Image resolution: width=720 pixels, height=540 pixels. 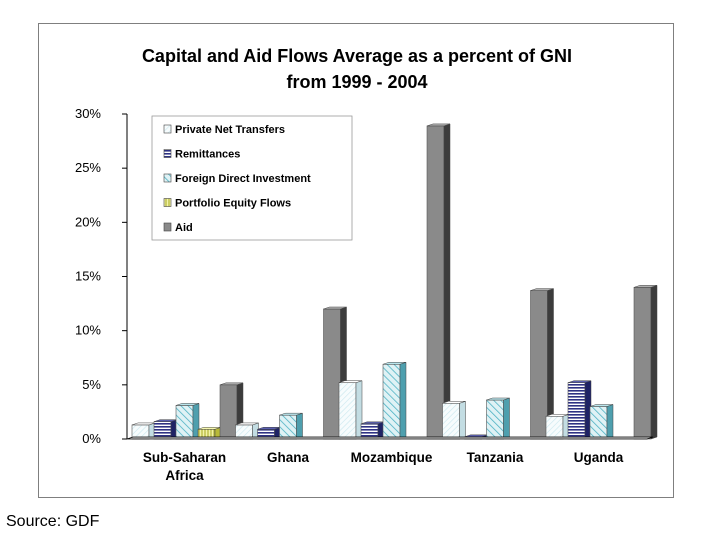 I want to click on x-category-label: Uganda, so click(x=599, y=457).